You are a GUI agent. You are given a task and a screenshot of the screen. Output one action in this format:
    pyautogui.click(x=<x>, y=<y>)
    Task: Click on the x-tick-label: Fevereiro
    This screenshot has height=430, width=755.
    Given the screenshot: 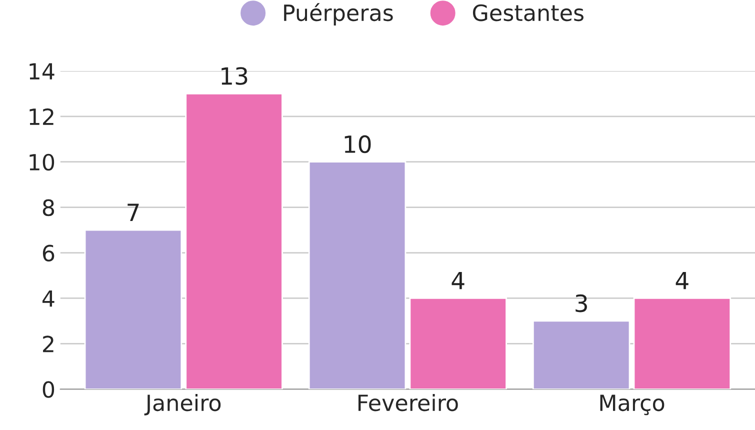 What is the action you would take?
    pyautogui.click(x=408, y=403)
    